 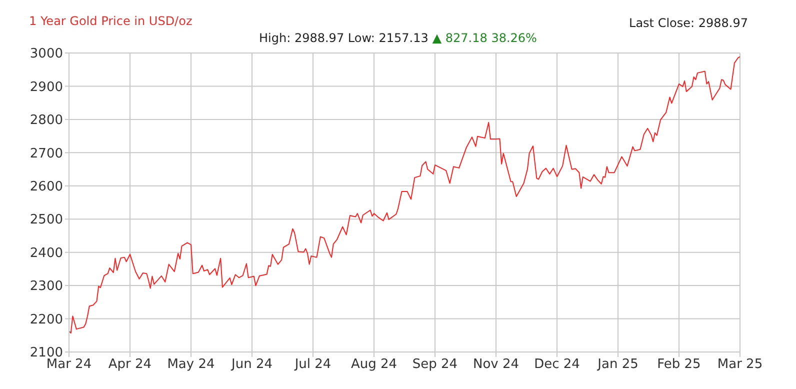 What do you see at coordinates (46, 154) in the screenshot?
I see `y-tick-label: 2700` at bounding box center [46, 154].